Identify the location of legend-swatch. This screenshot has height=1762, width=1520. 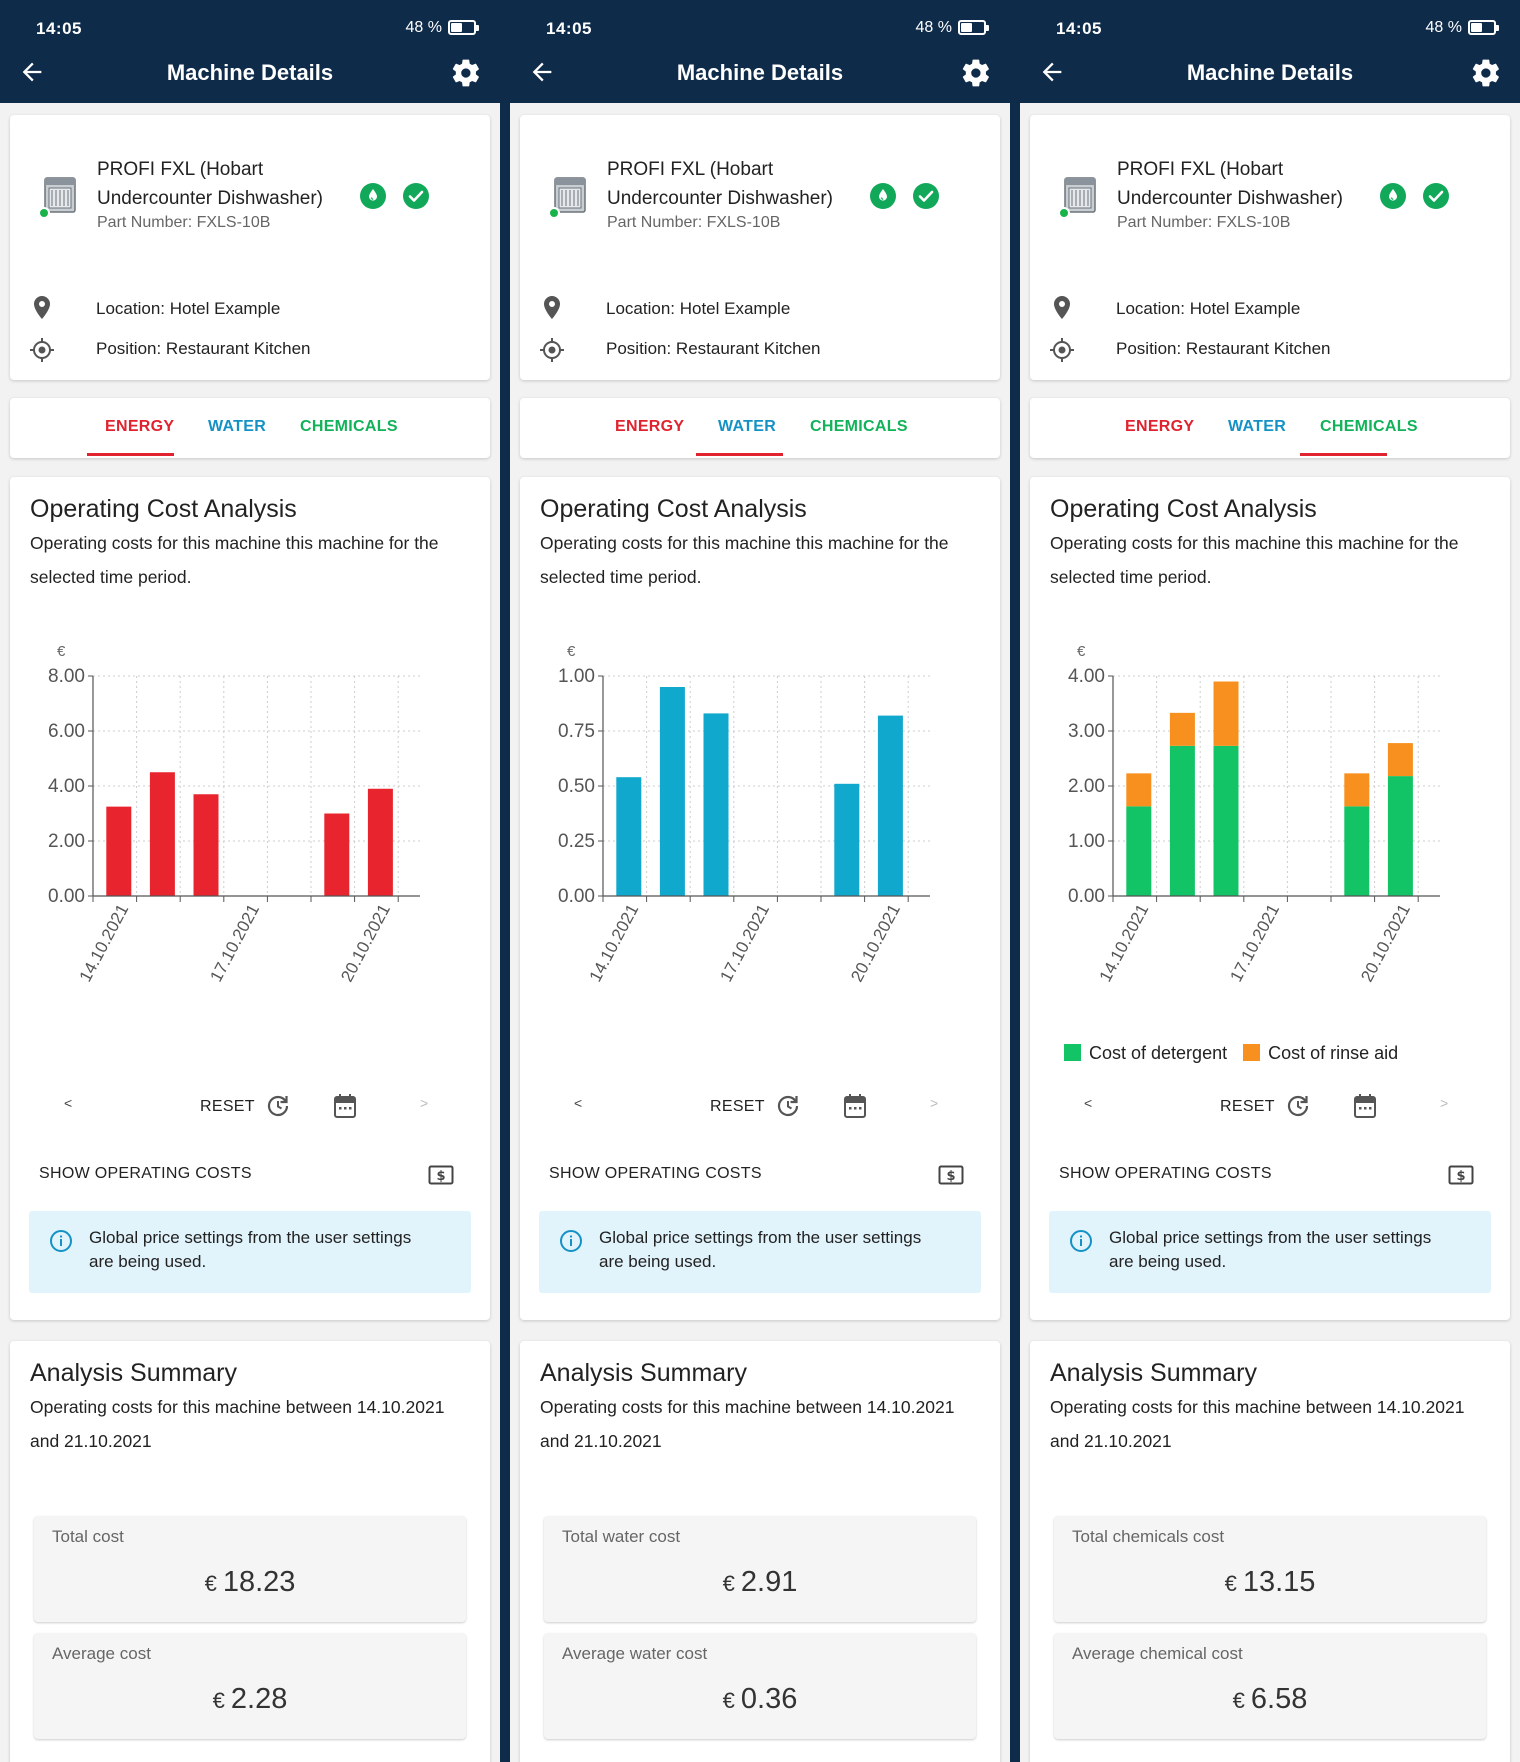
(1072, 1052).